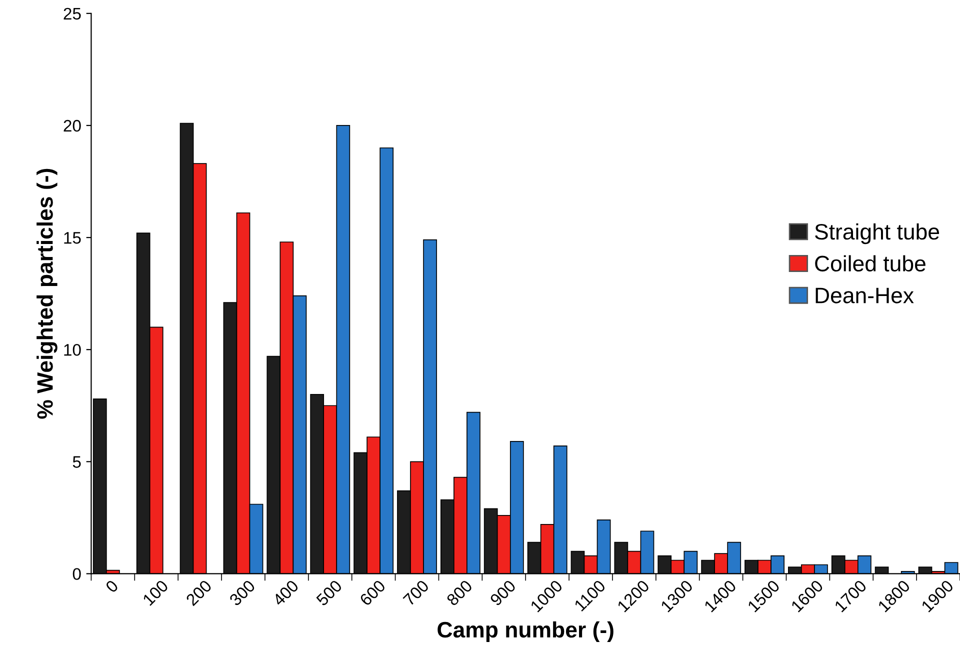 This screenshot has height=671, width=960. I want to click on legend-label: Coiled tube, so click(870, 263).